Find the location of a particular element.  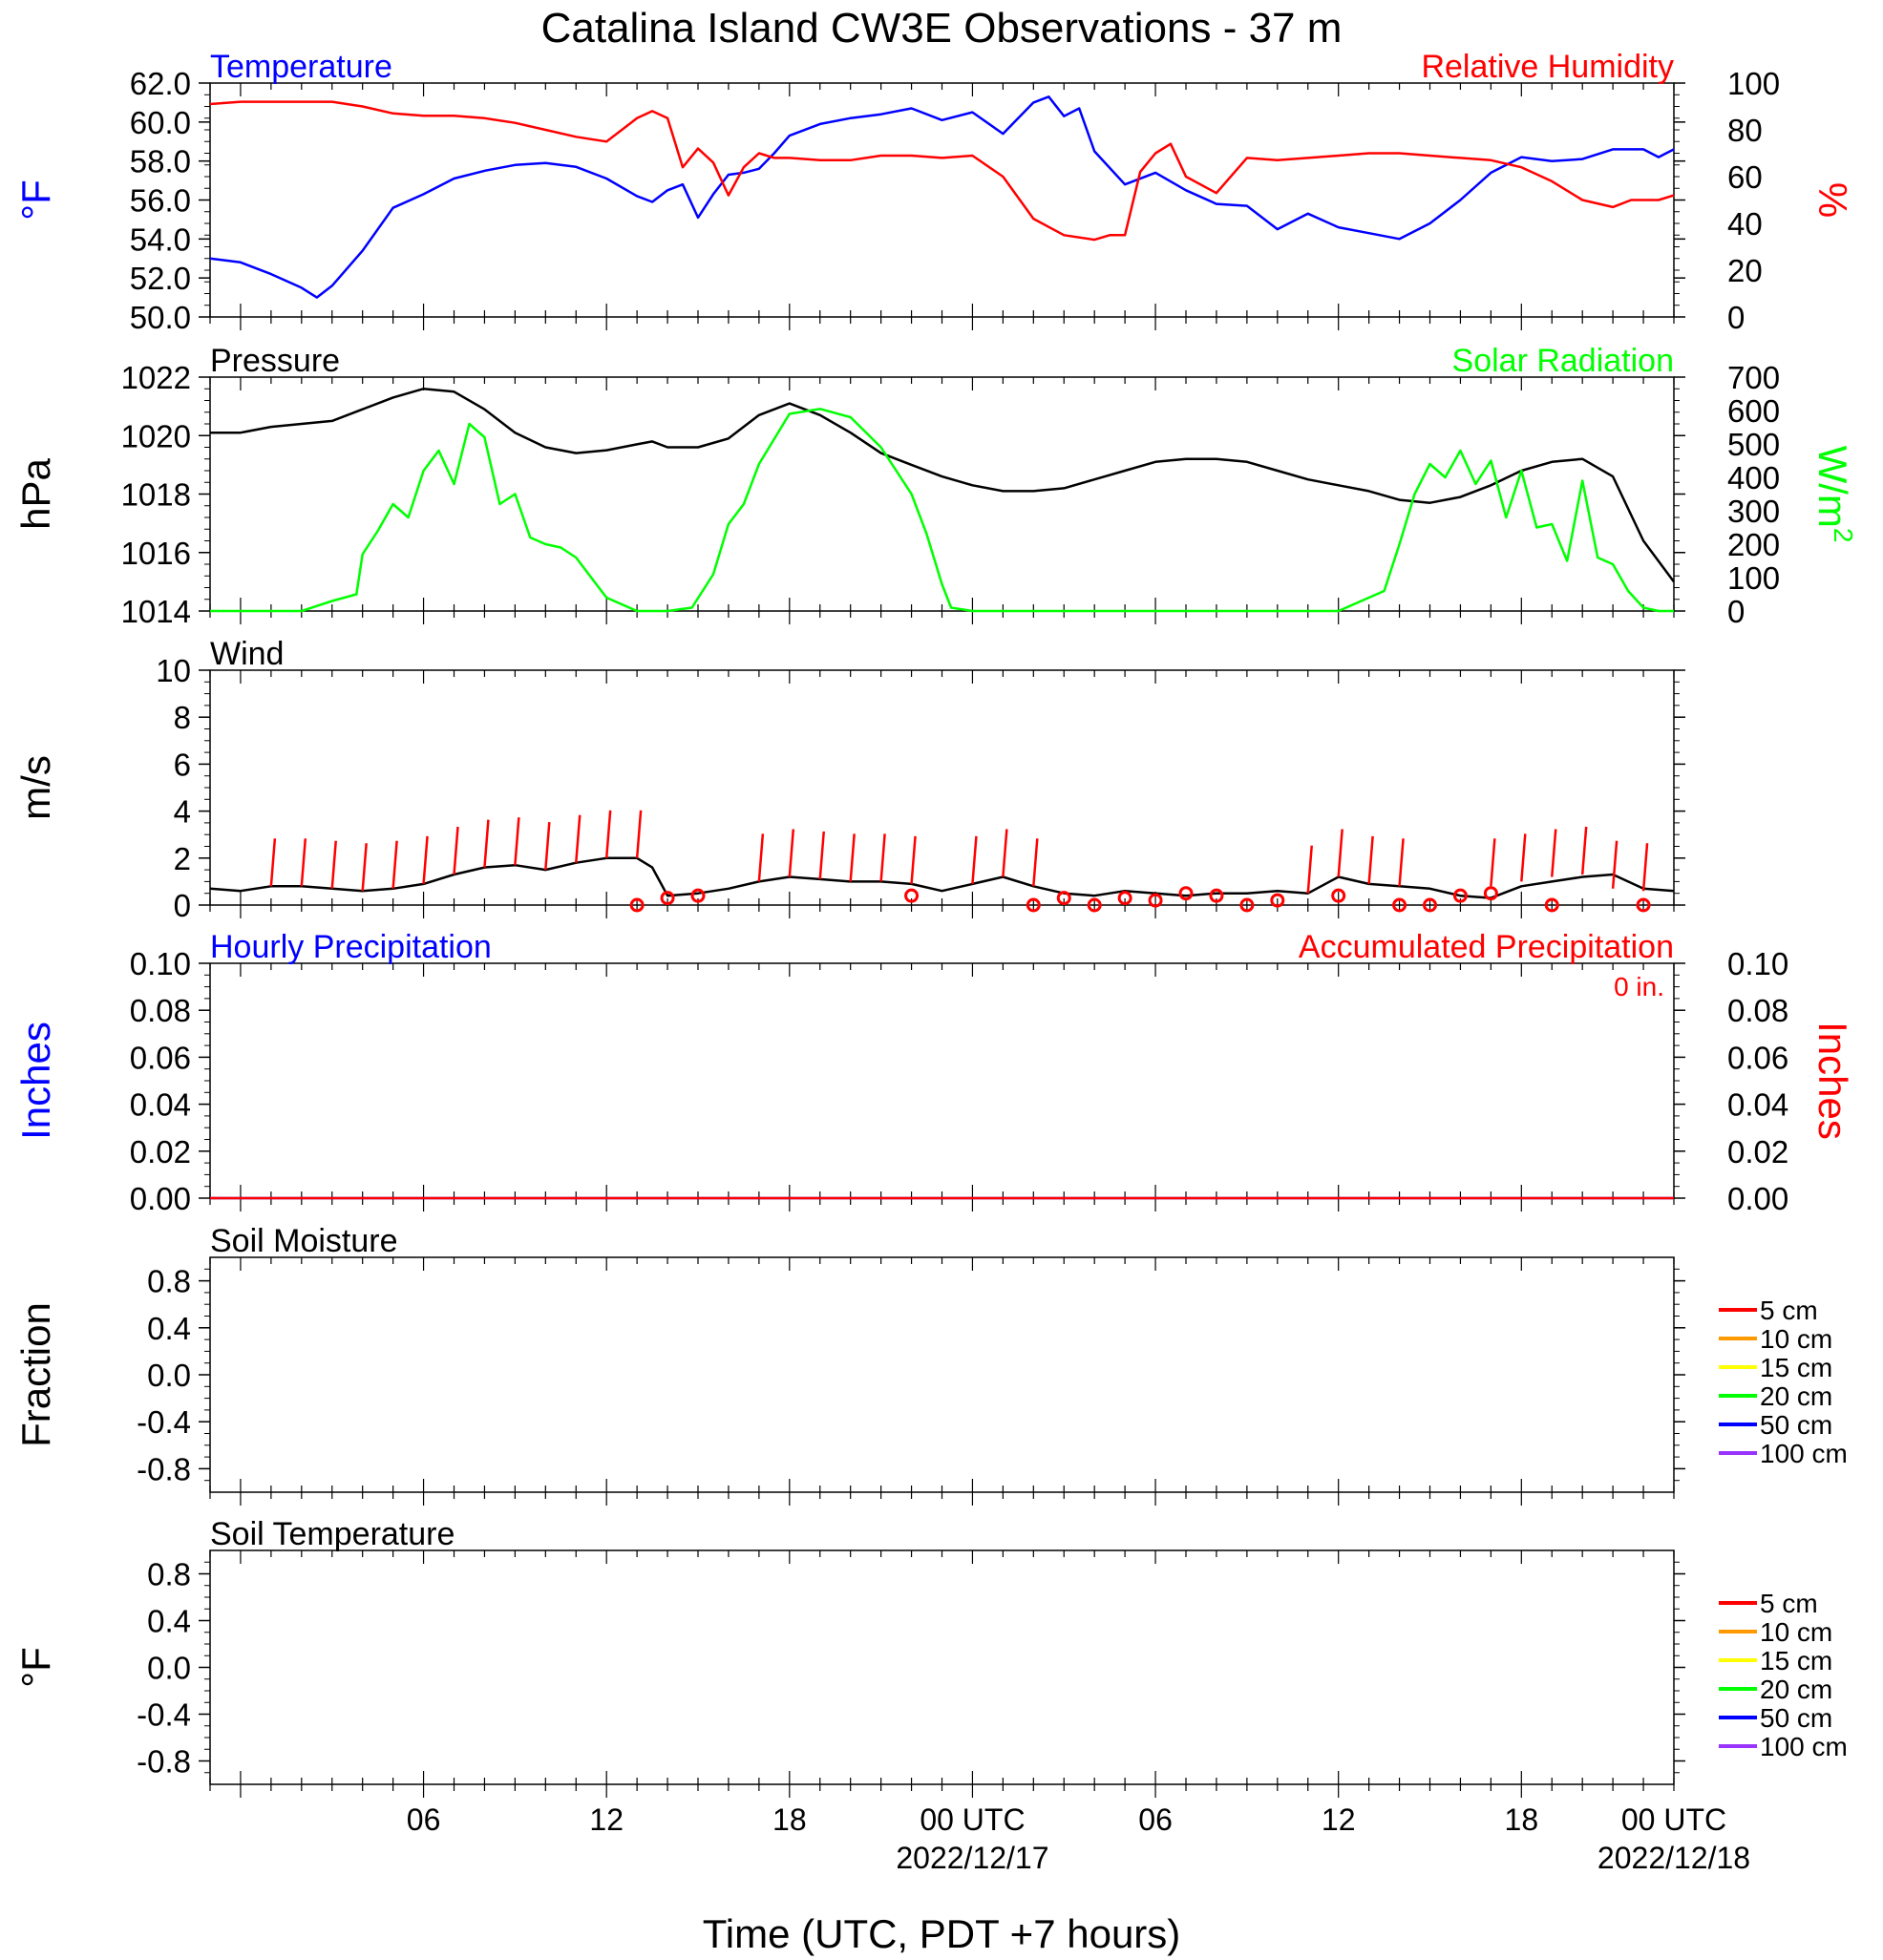

x-tick-label: 12 is located at coordinates (1339, 1819).